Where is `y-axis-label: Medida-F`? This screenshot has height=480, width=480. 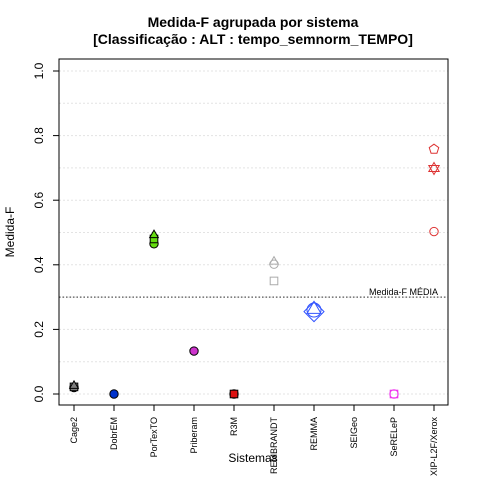
y-axis-label: Medida-F is located at coordinates (10, 232).